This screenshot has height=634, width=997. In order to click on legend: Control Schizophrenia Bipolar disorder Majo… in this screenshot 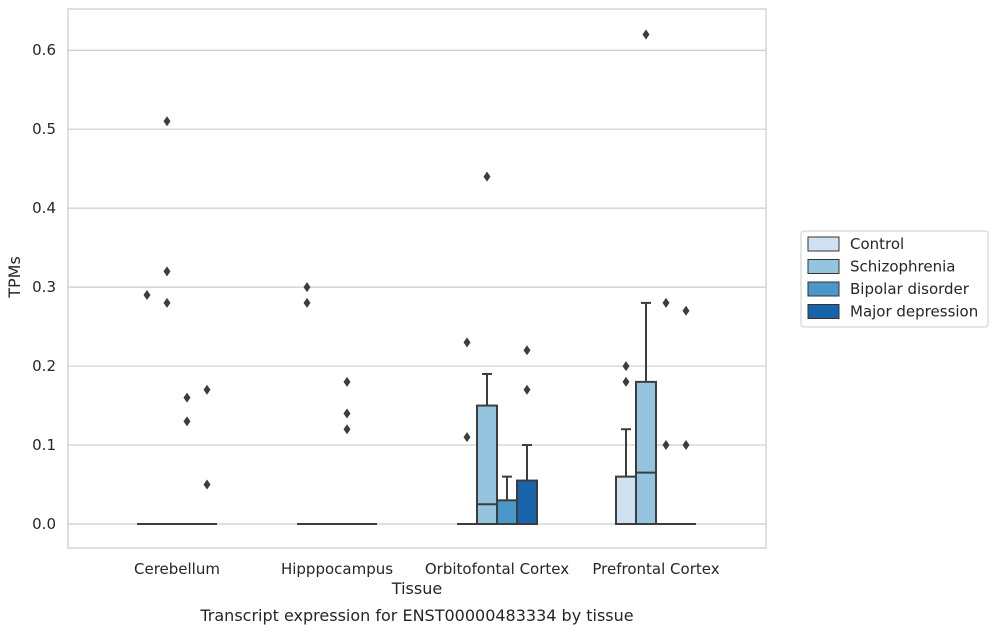, I will do `click(894, 279)`.